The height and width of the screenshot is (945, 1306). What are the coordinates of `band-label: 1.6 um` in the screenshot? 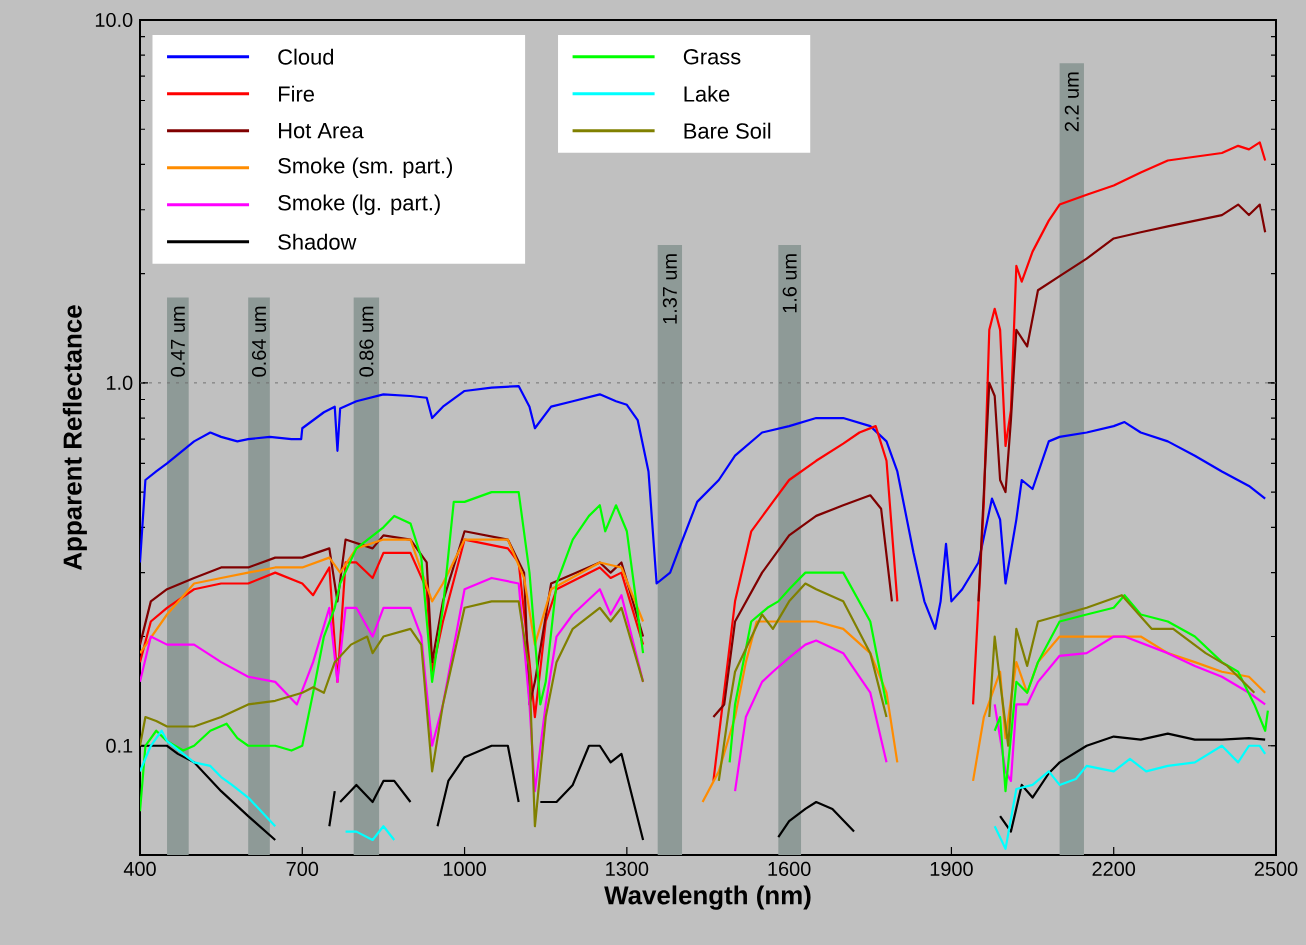 It's located at (789, 283).